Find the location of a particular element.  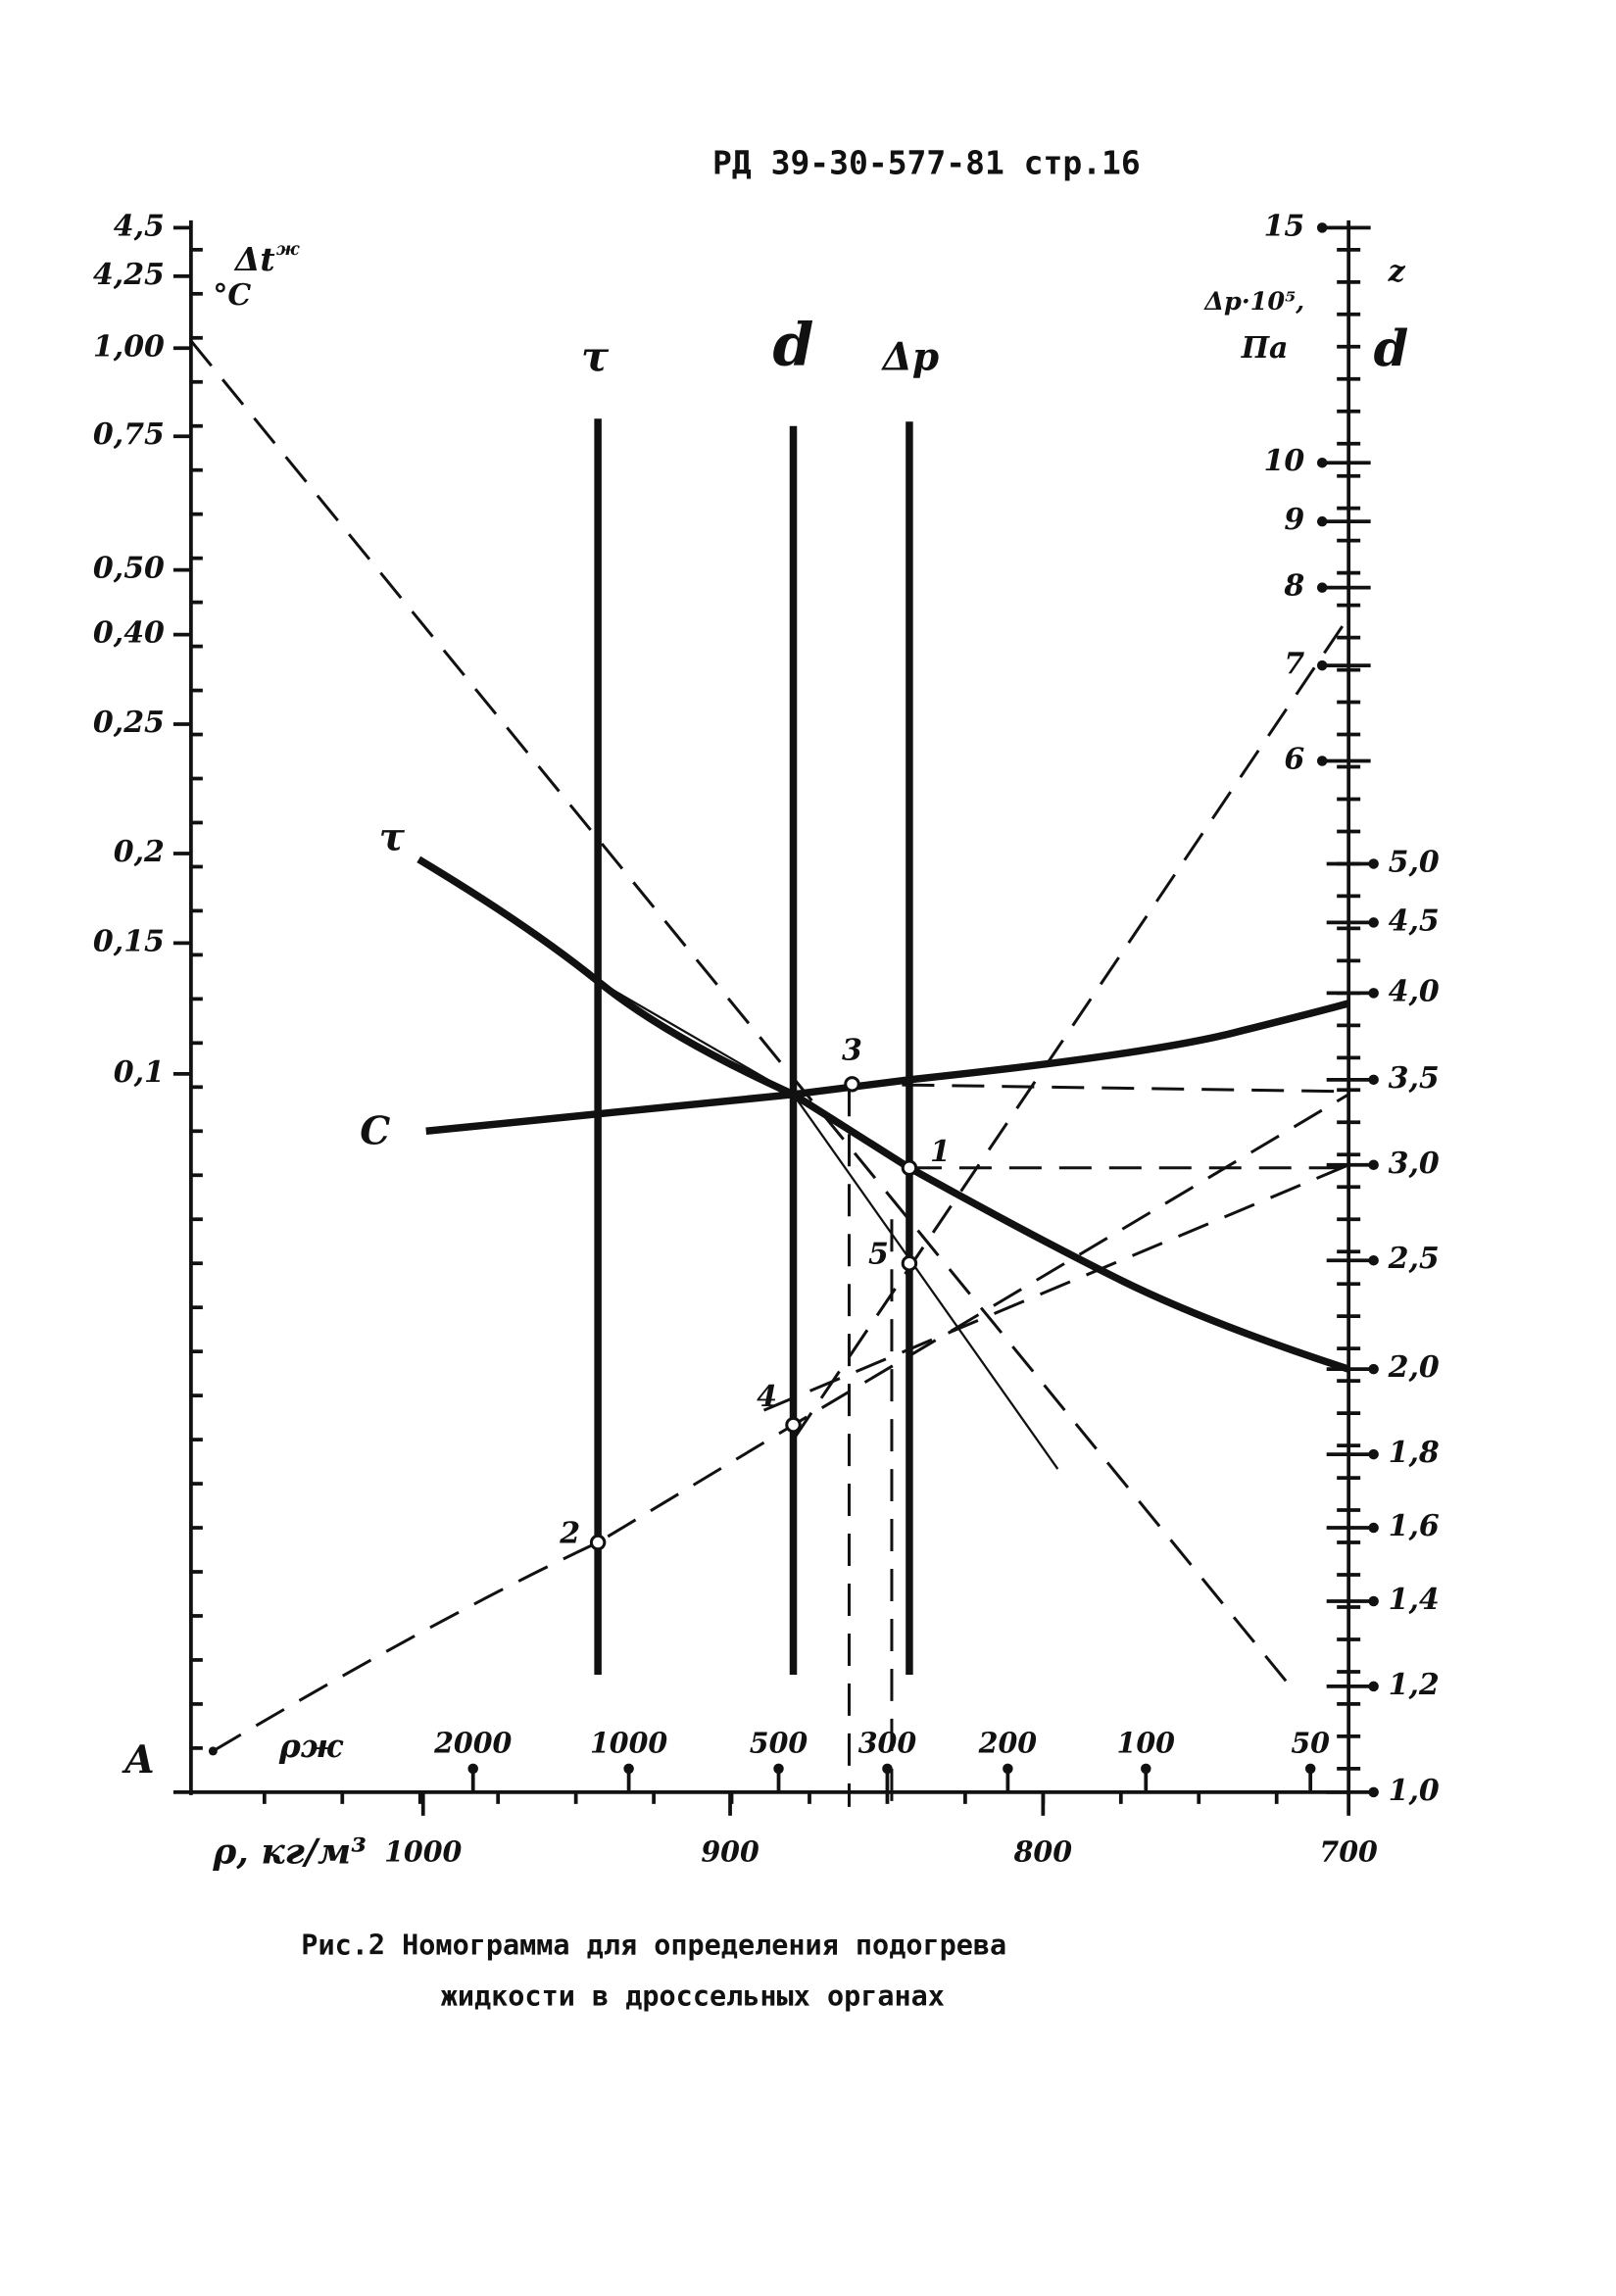

rho-tick-label: 700 is located at coordinates (1348, 1851).